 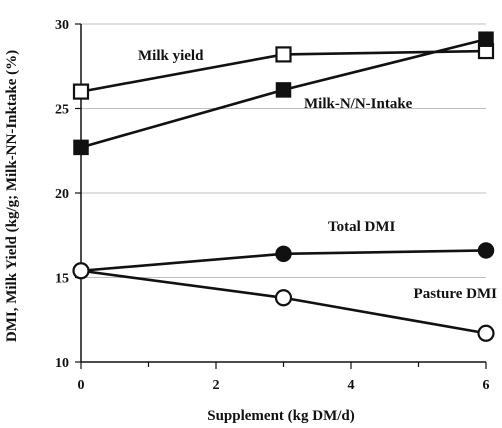 I want to click on x-tick-label: 6, so click(x=486, y=385).